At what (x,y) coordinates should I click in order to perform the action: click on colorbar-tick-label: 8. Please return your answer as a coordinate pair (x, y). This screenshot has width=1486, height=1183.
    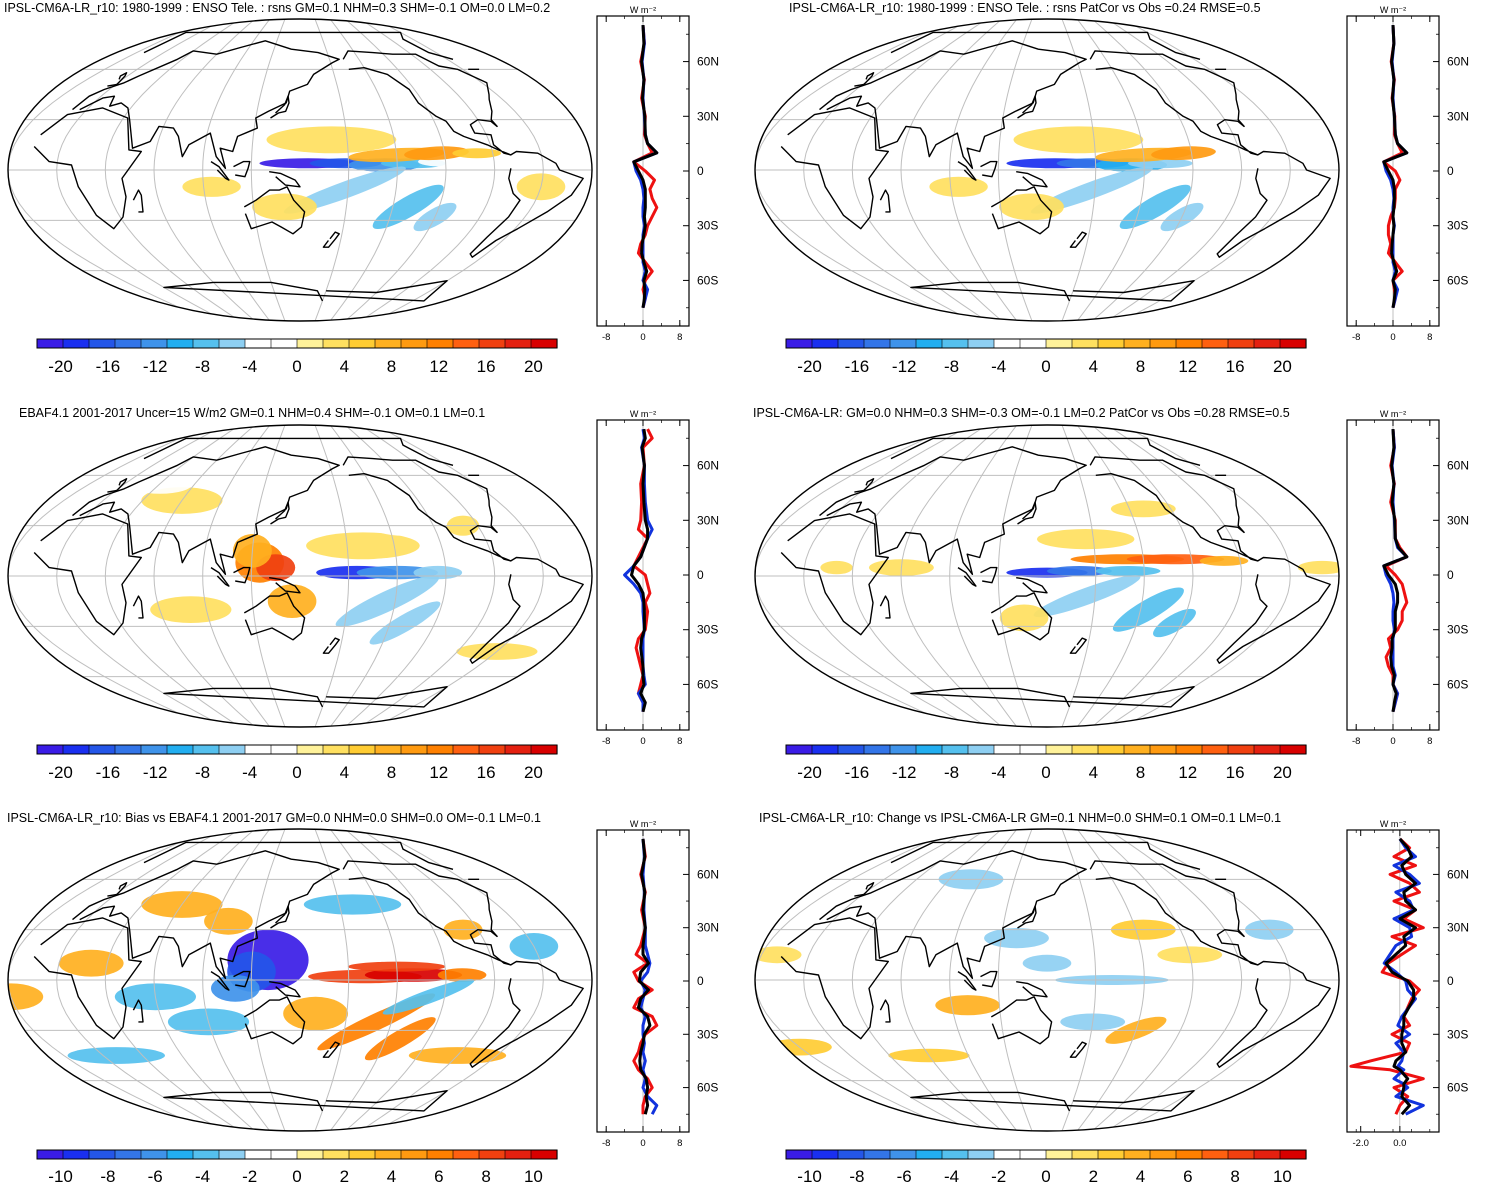
    Looking at the image, I should click on (1234, 1175).